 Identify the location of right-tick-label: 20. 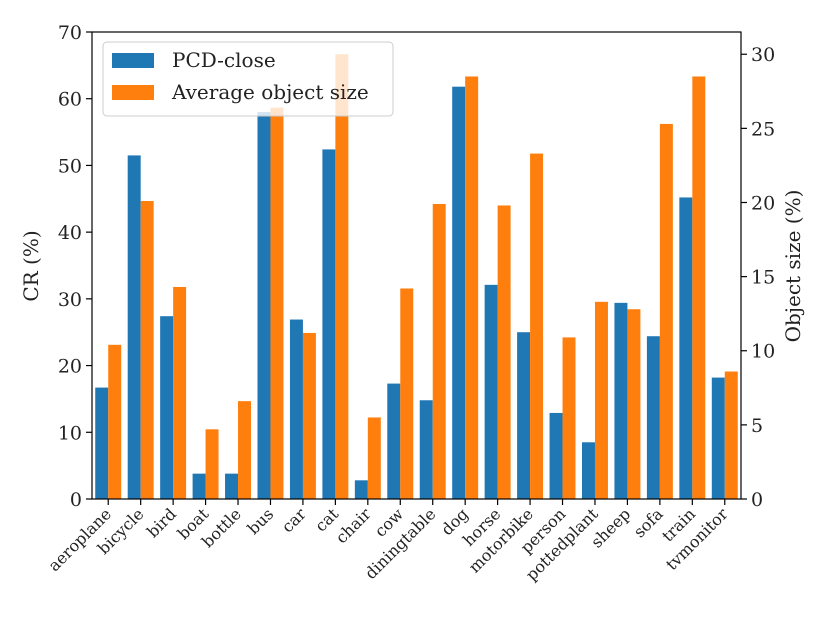
(763, 203).